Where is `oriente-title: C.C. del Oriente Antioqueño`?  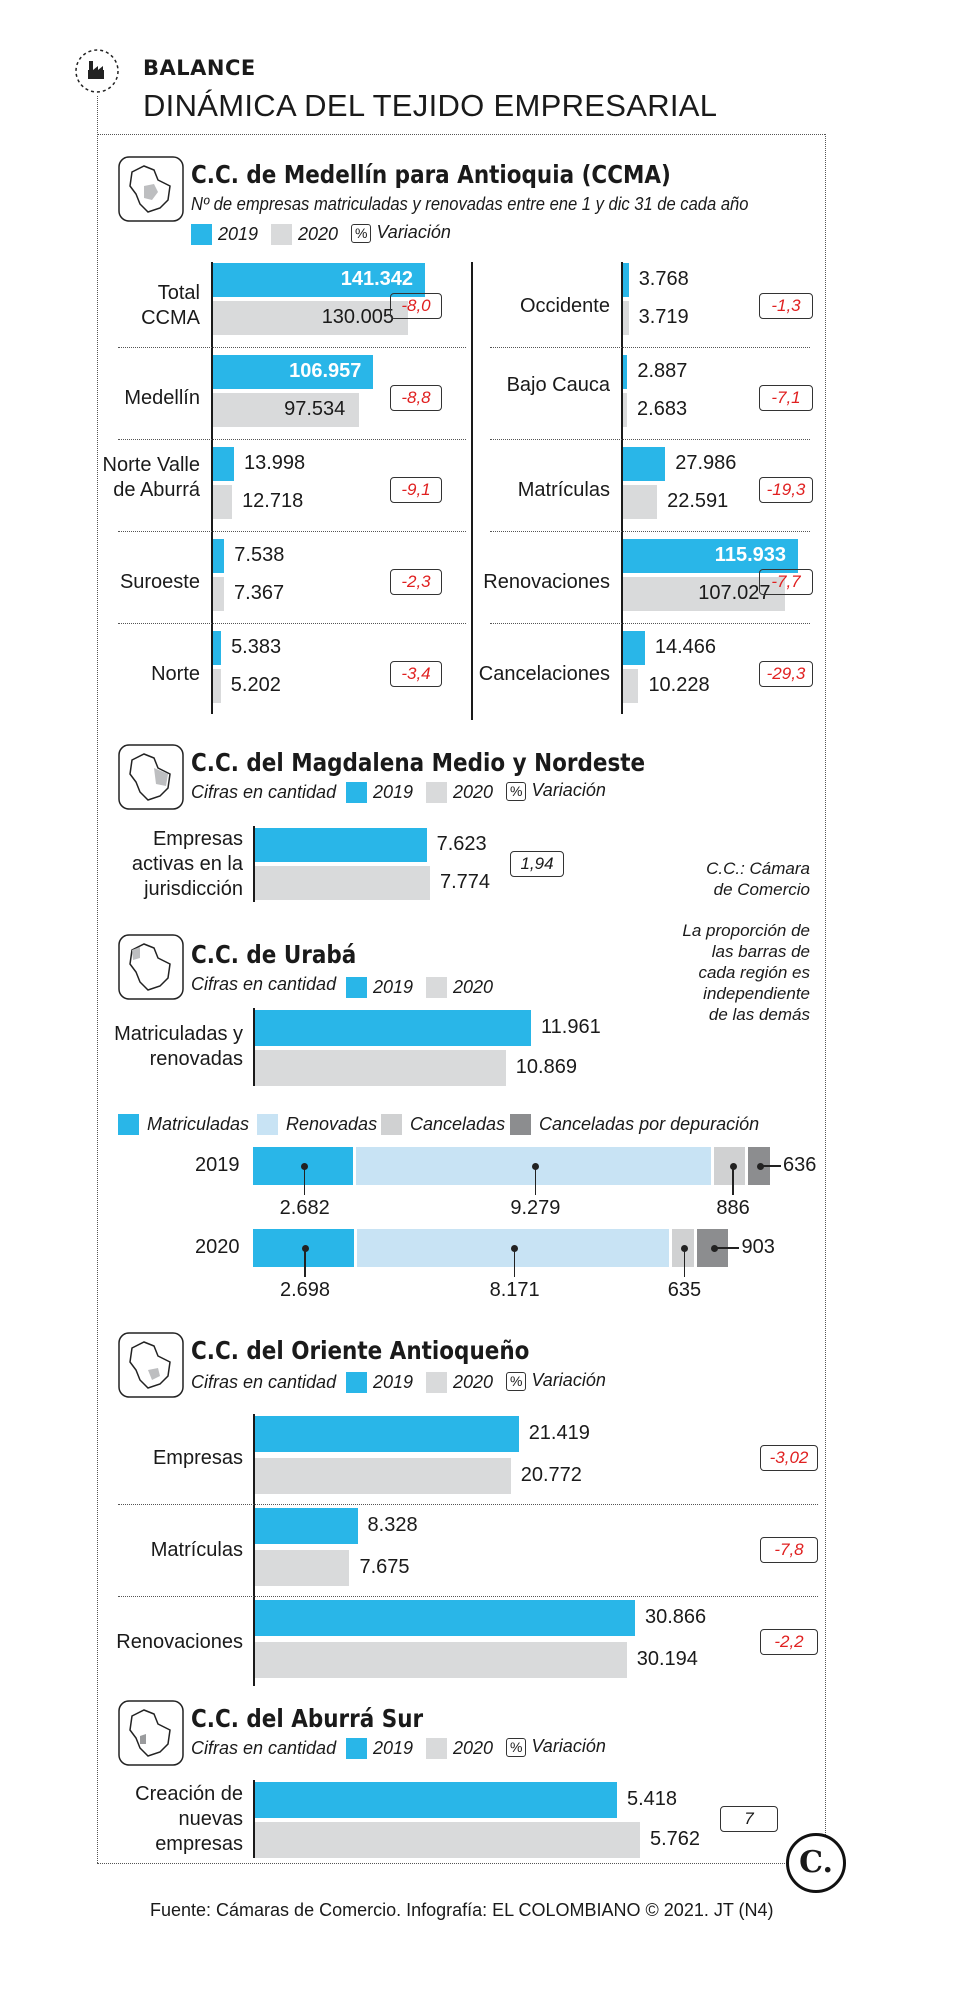
oriente-title: C.C. del Oriente Antioqueño is located at coordinates (360, 1350).